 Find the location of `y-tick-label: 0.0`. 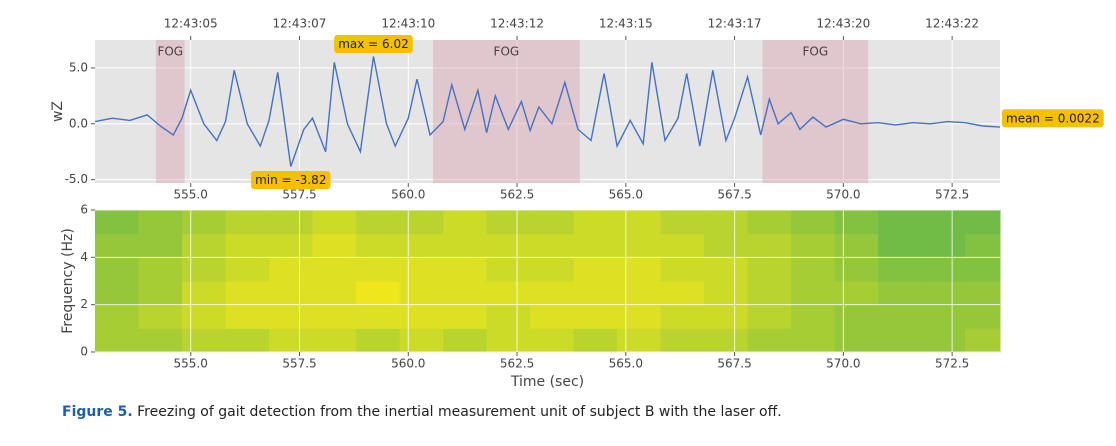

y-tick-label: 0.0 is located at coordinates (78, 123).